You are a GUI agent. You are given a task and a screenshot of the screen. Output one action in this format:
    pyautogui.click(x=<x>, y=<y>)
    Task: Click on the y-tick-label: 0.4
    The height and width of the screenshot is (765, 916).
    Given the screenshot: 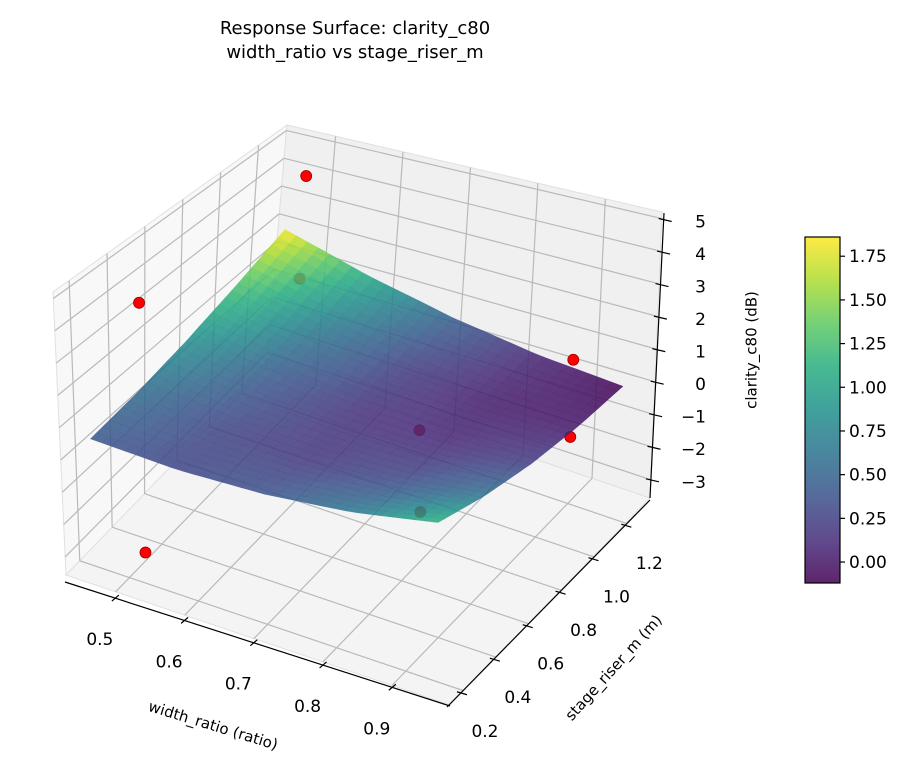 What is the action you would take?
    pyautogui.click(x=517, y=698)
    